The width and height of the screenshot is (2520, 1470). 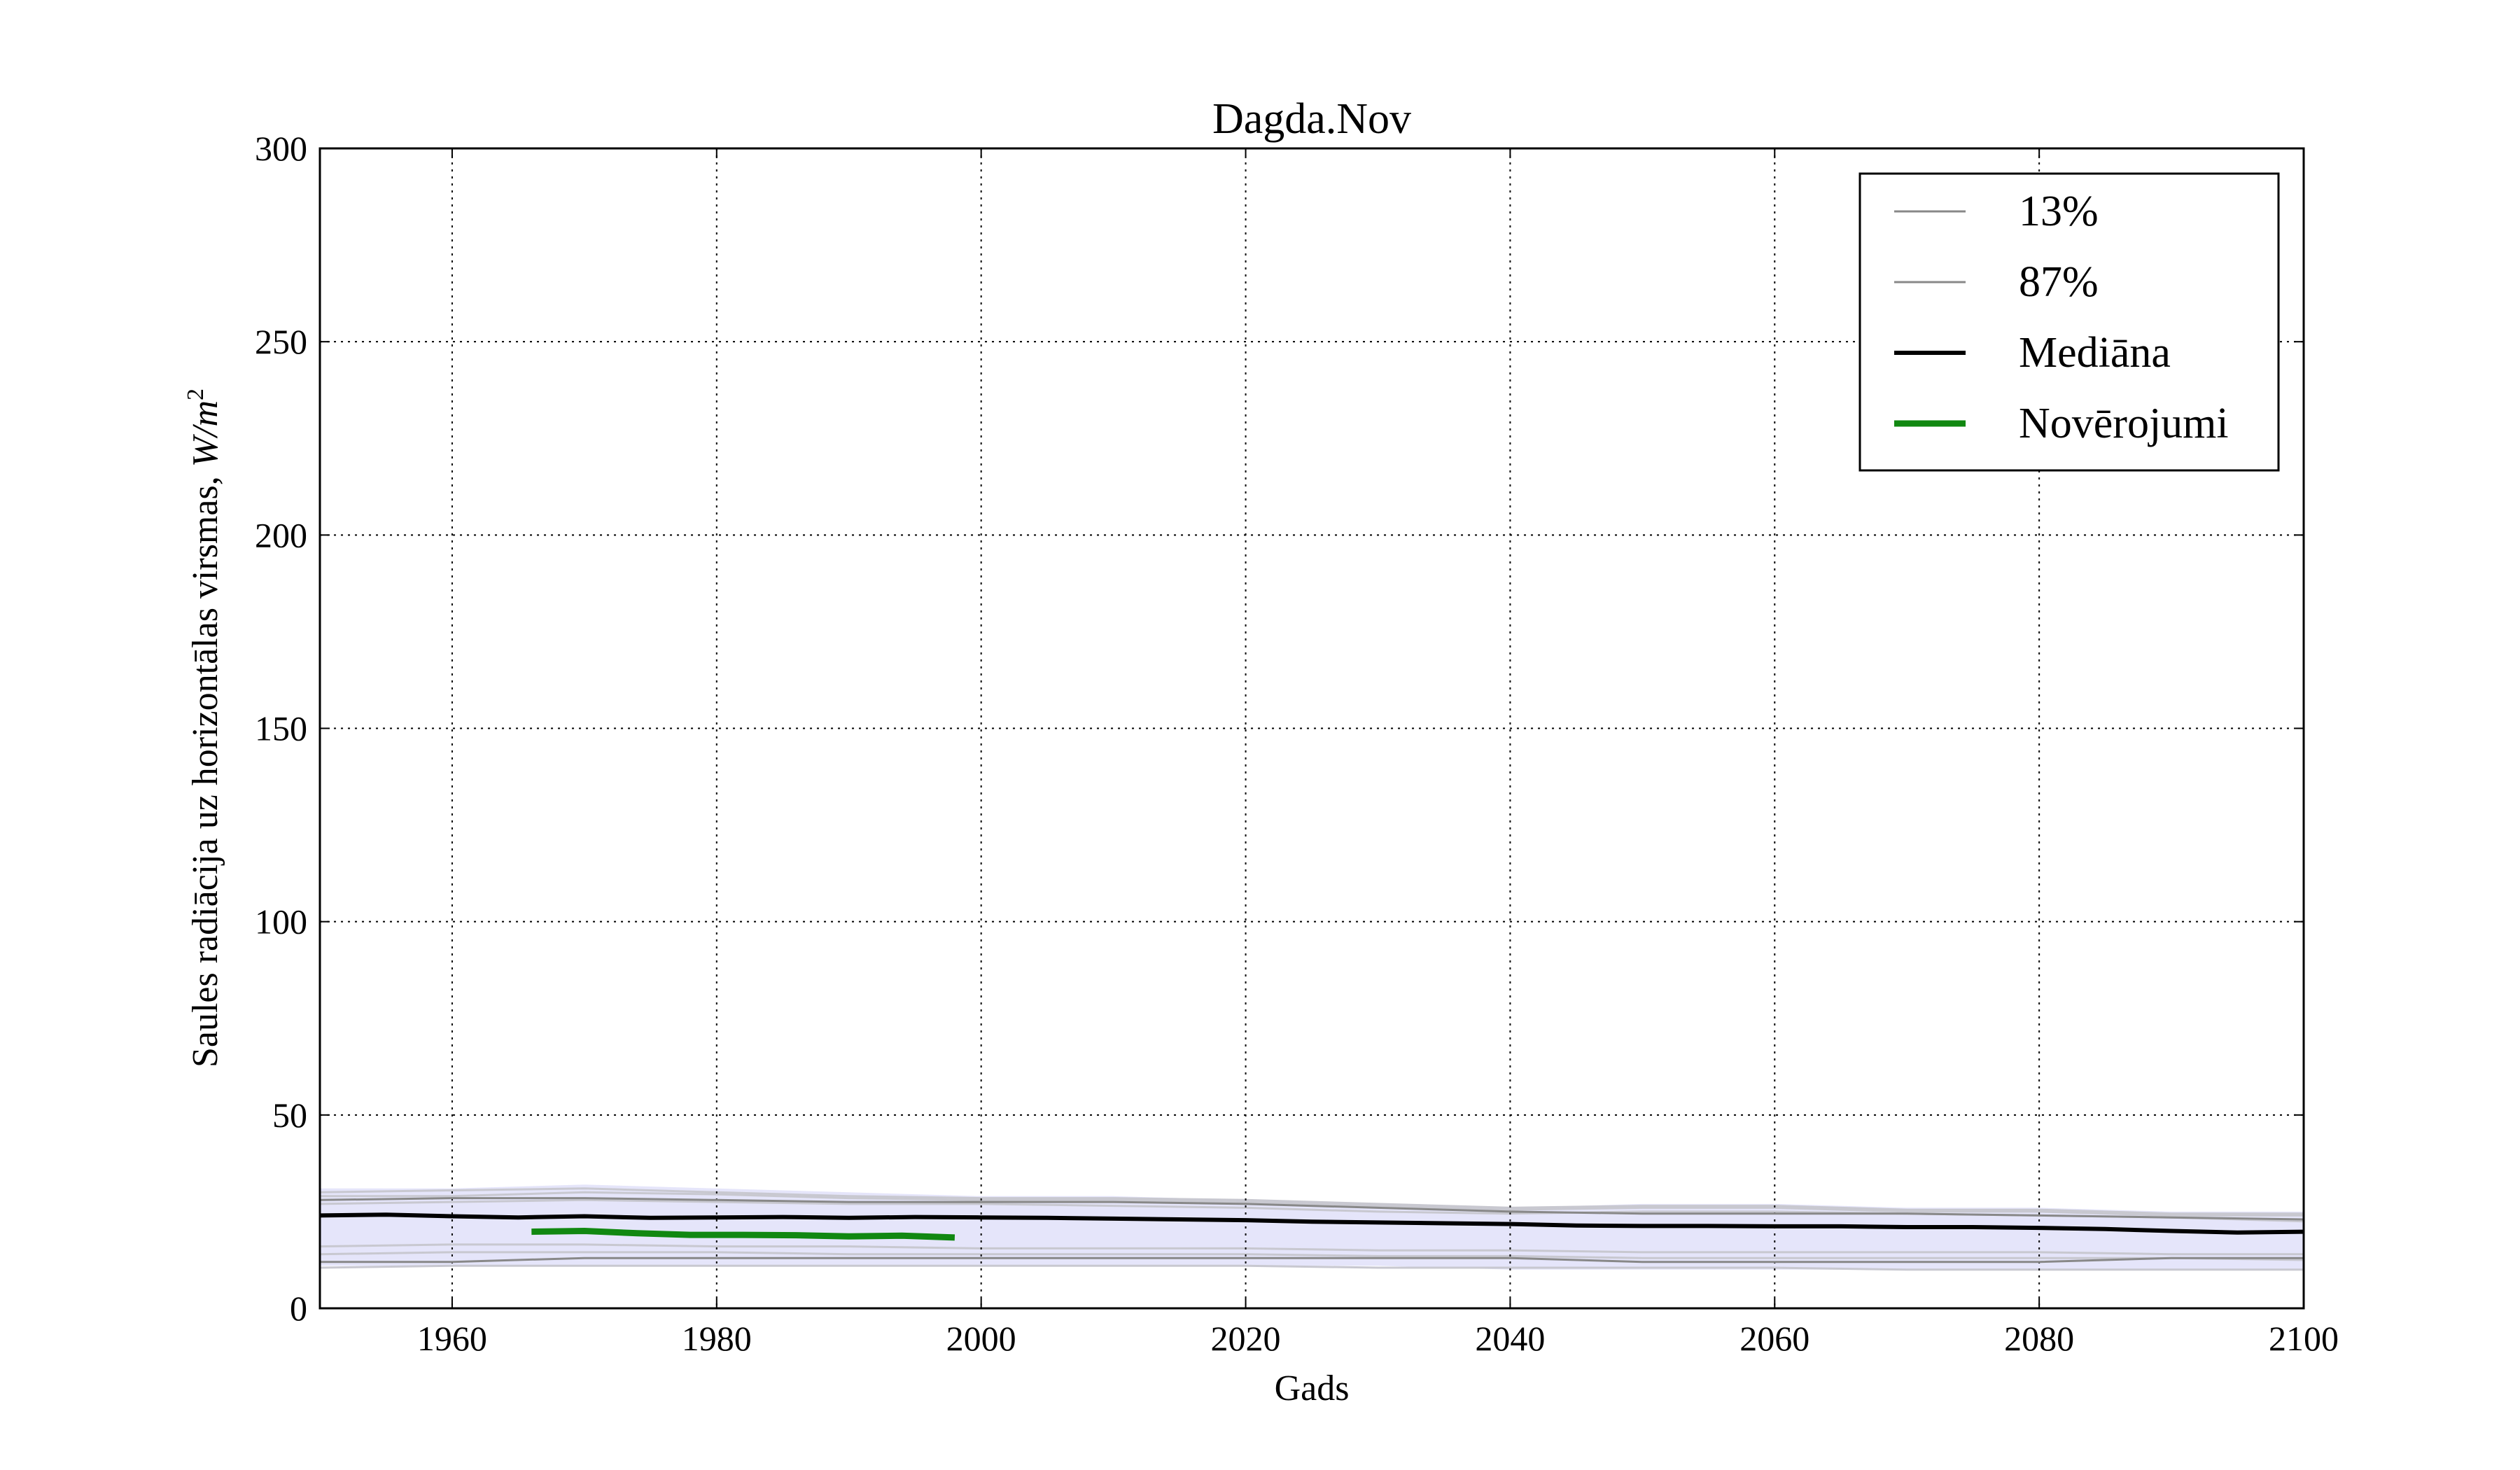 I want to click on y-tick-label: 50, so click(x=289, y=1115).